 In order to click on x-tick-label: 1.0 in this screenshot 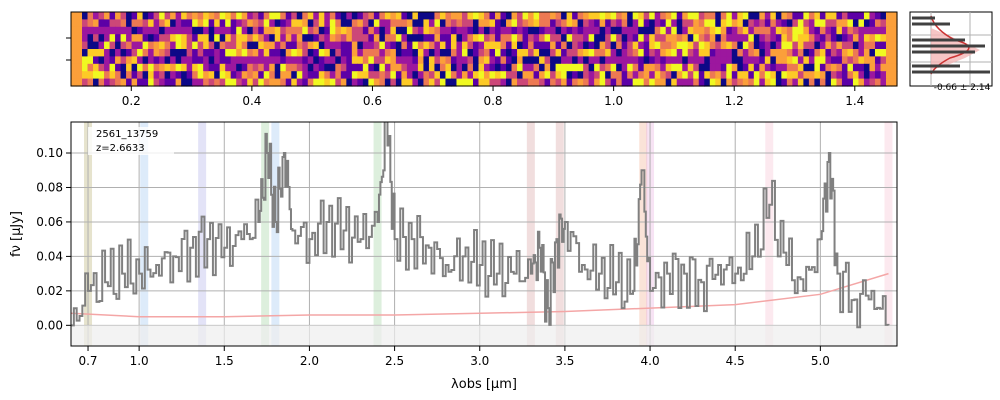, I will do `click(139, 361)`.